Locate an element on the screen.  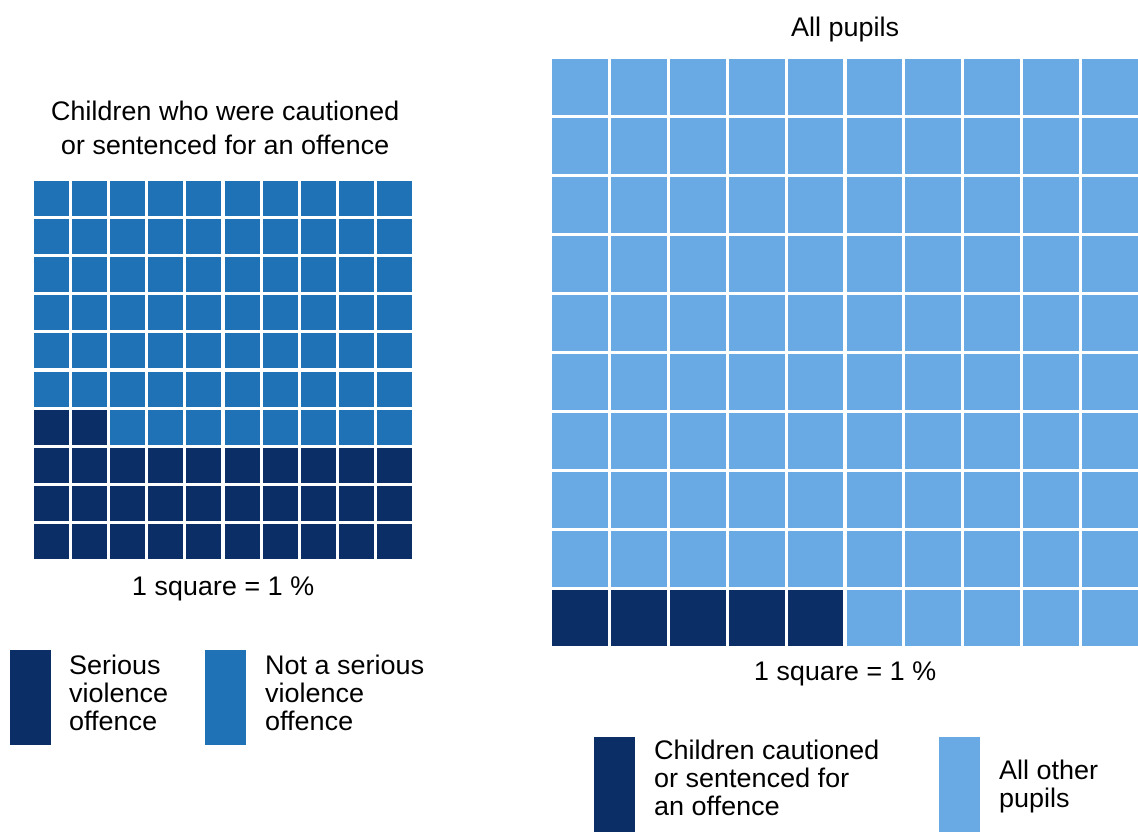
legend-serious-line-1: Serious is located at coordinates (115, 665).